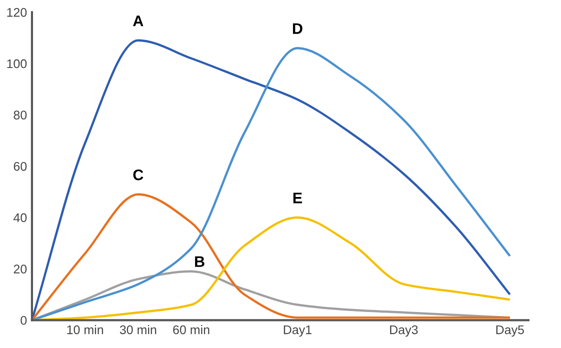 This screenshot has width=561, height=348. Describe the element at coordinates (20, 269) in the screenshot. I see `y-tick-label: 20` at that location.